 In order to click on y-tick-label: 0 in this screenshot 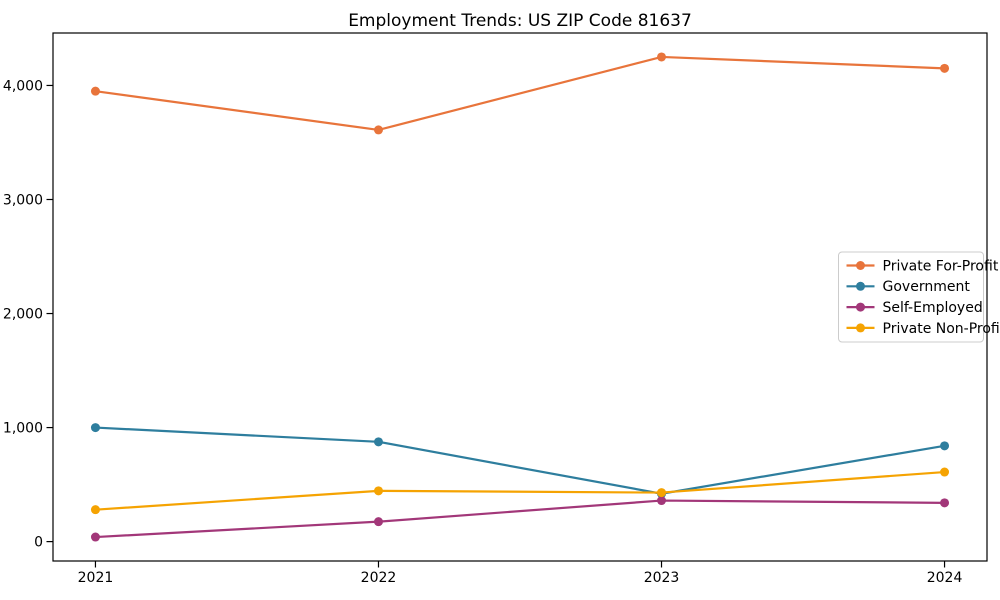, I will do `click(38, 543)`.